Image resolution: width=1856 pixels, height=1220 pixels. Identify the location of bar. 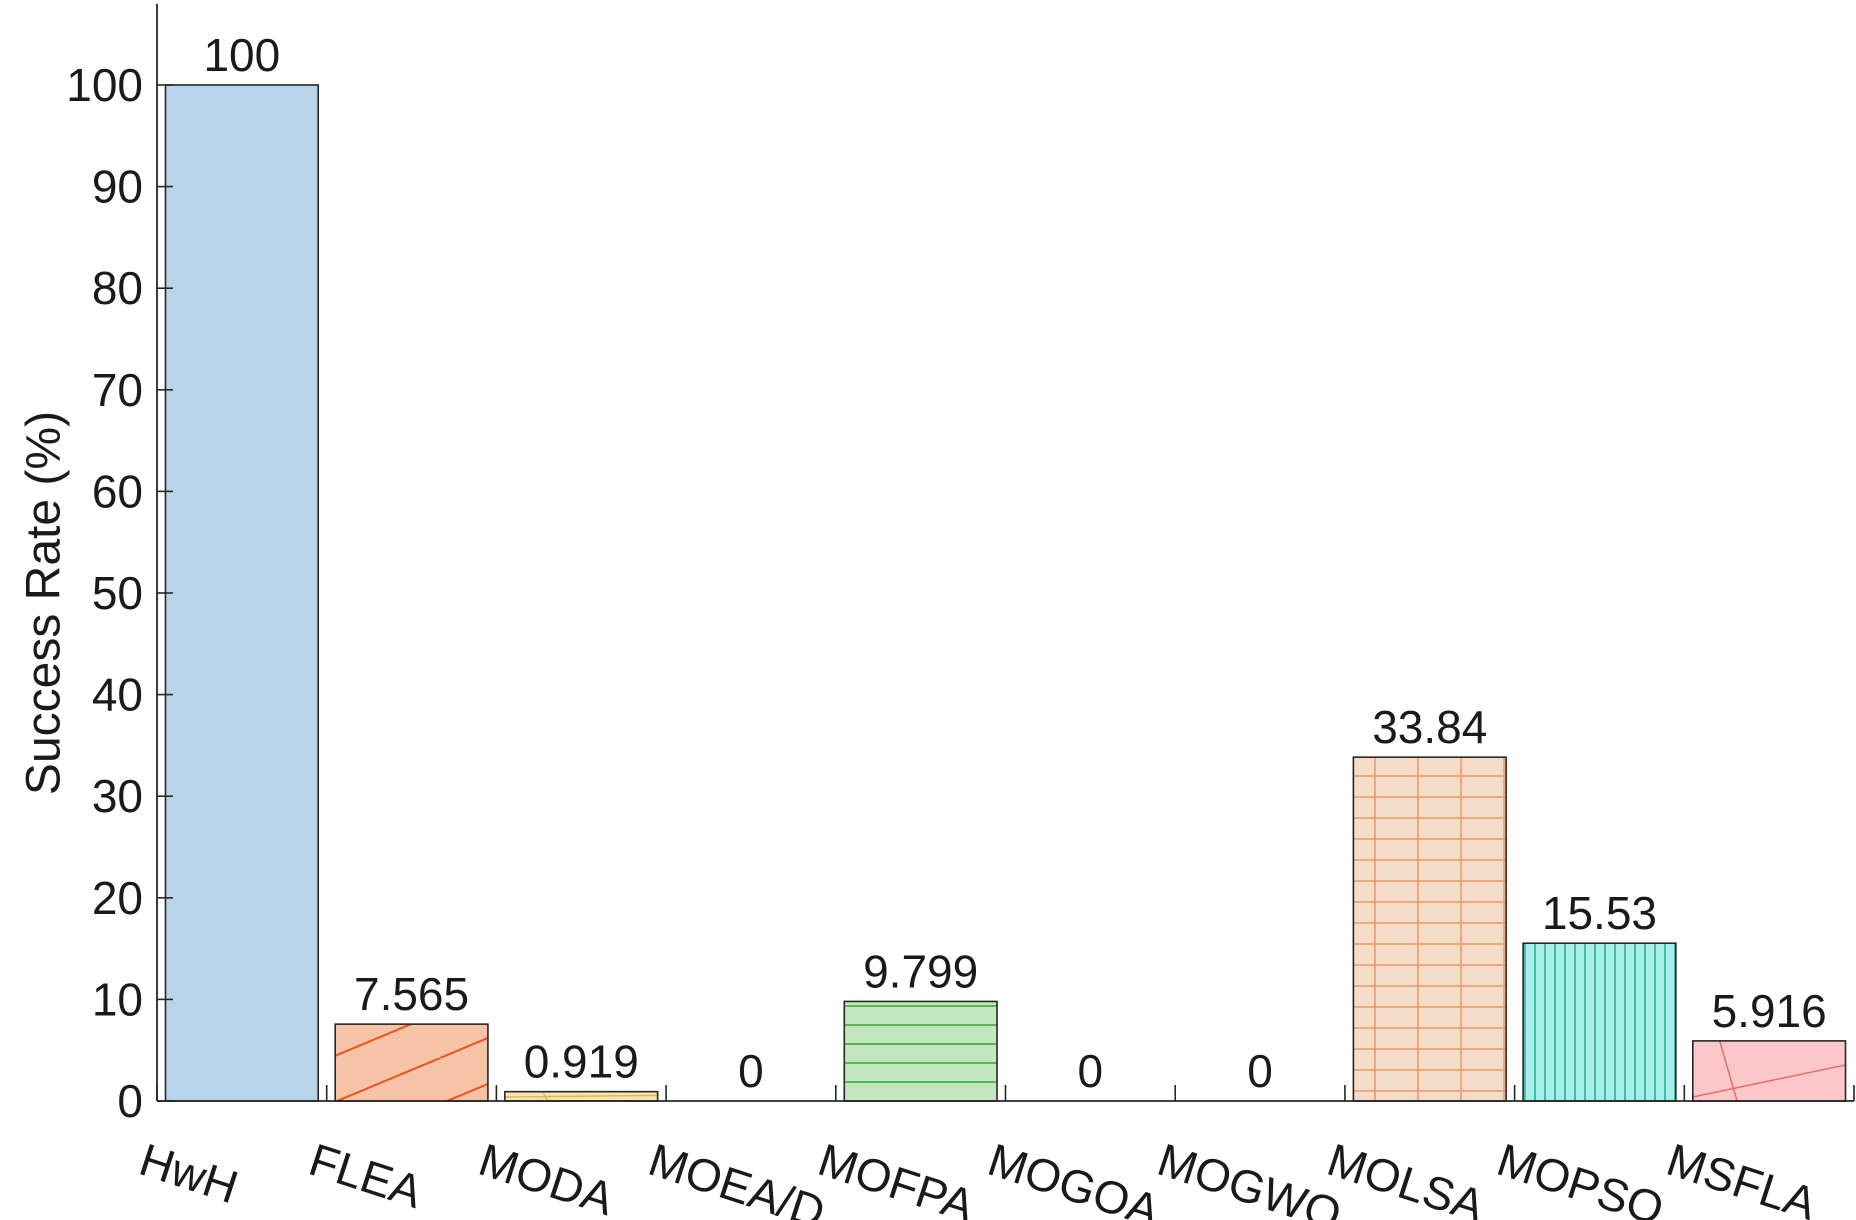
(242, 593).